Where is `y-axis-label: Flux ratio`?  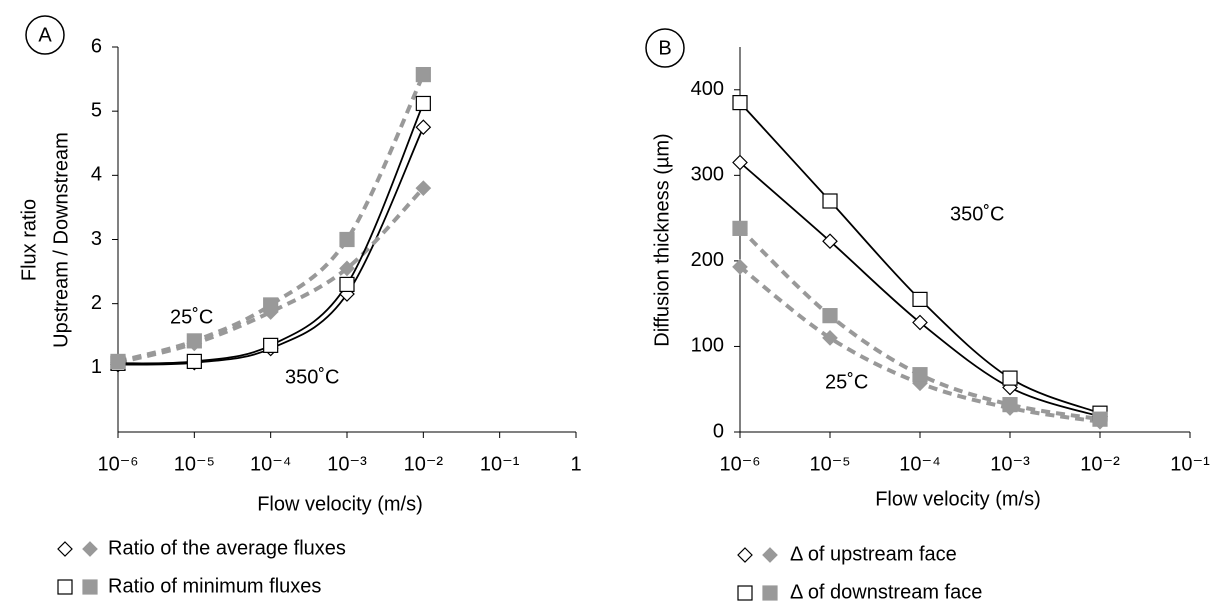 y-axis-label: Flux ratio is located at coordinates (29, 240).